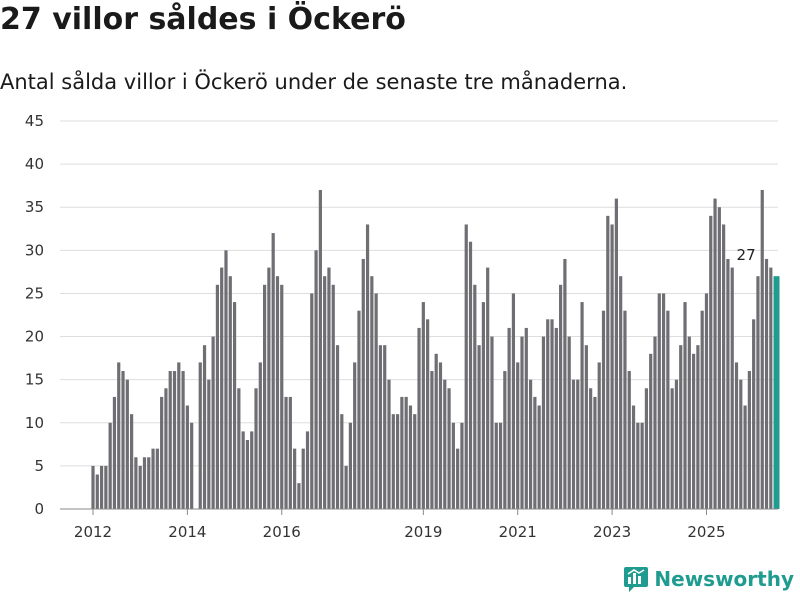 This screenshot has height=600, width=800. What do you see at coordinates (187, 532) in the screenshot?
I see `x-tick-label: 2014` at bounding box center [187, 532].